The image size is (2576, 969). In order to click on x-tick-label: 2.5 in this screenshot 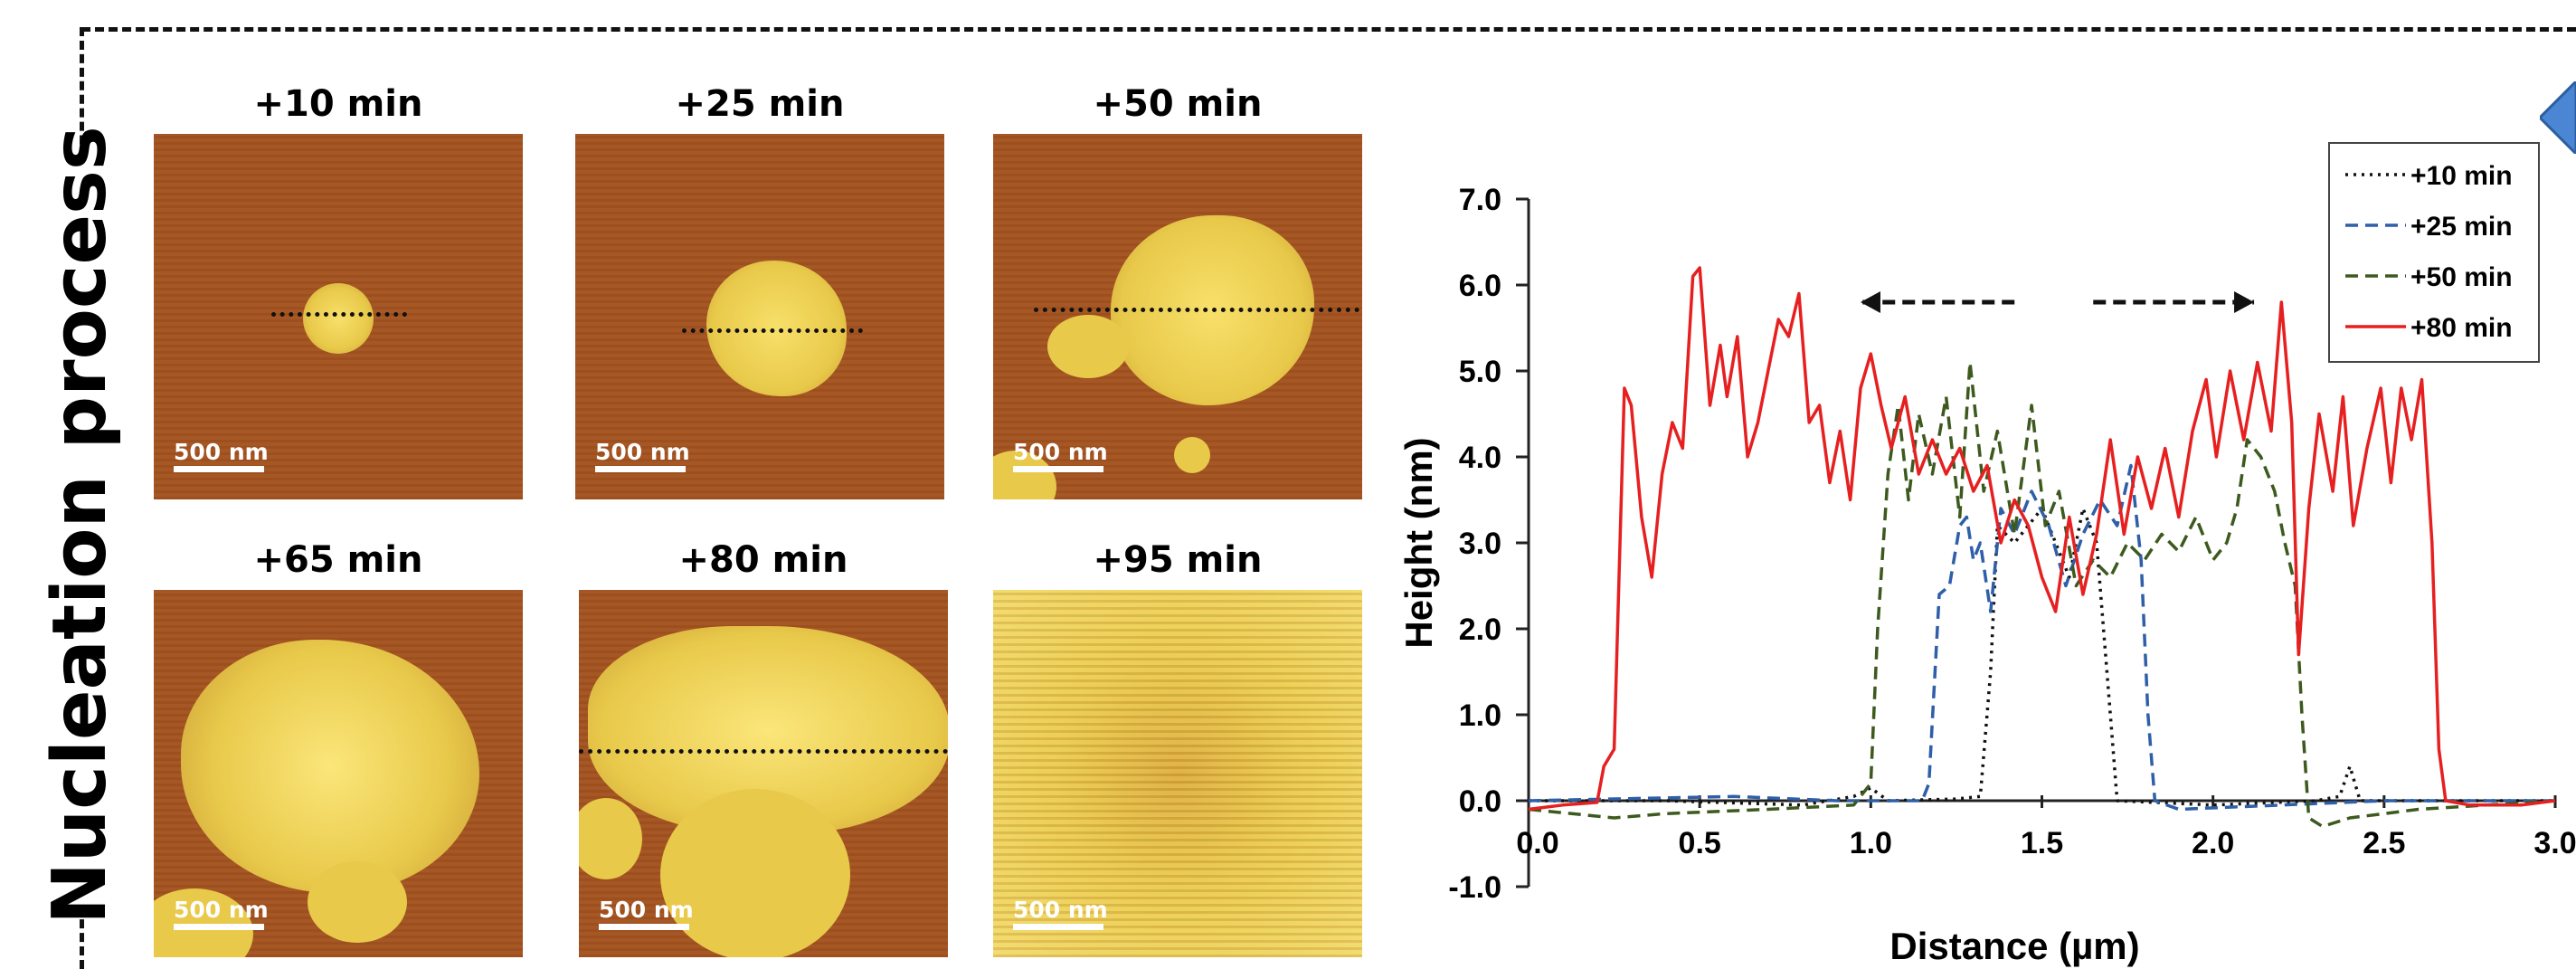, I will do `click(2384, 843)`.